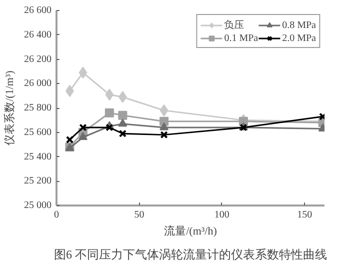 The height and width of the screenshot is (266, 354). I want to click on x-tick-label: 150, so click(304, 215).